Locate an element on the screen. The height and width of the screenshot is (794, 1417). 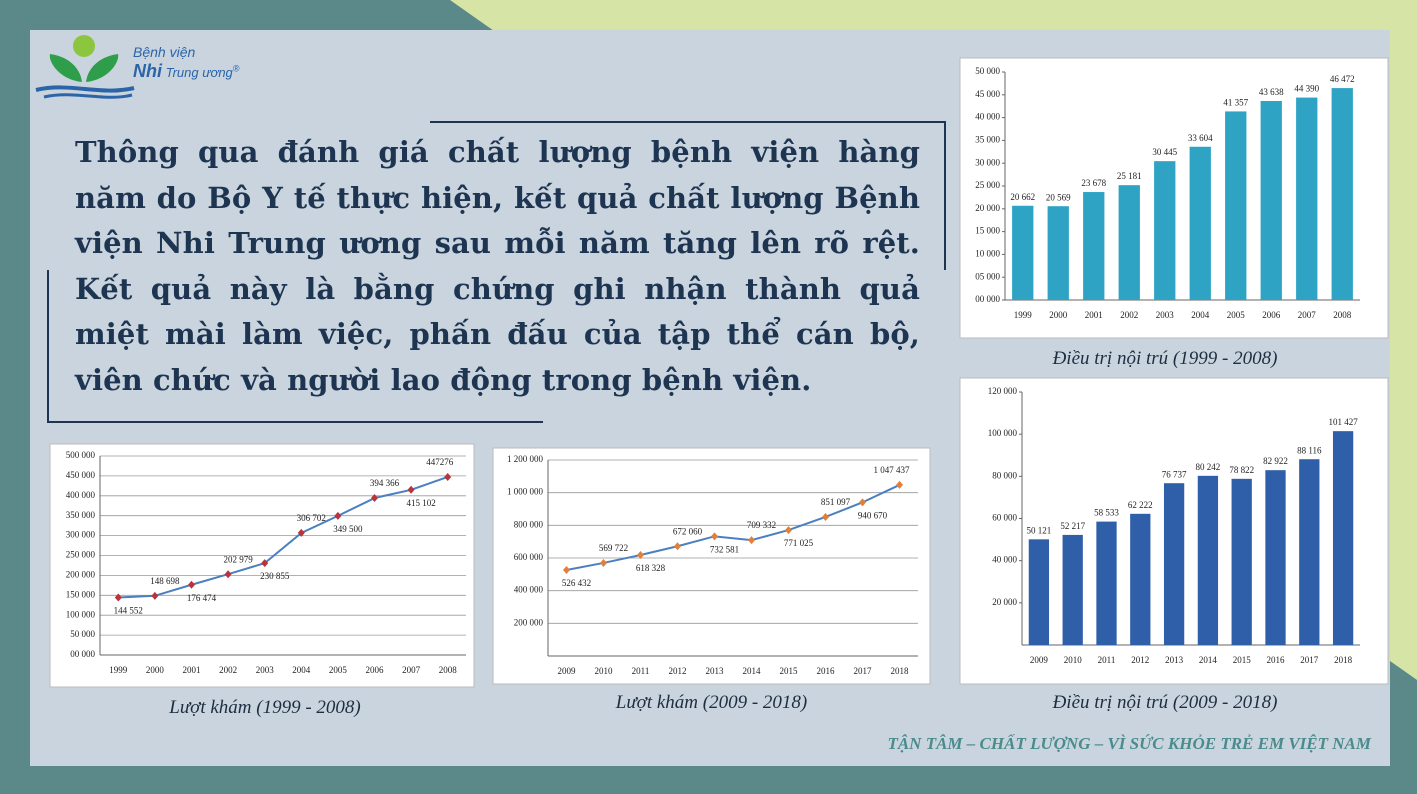
x-tick-label: 2014 is located at coordinates (752, 671).